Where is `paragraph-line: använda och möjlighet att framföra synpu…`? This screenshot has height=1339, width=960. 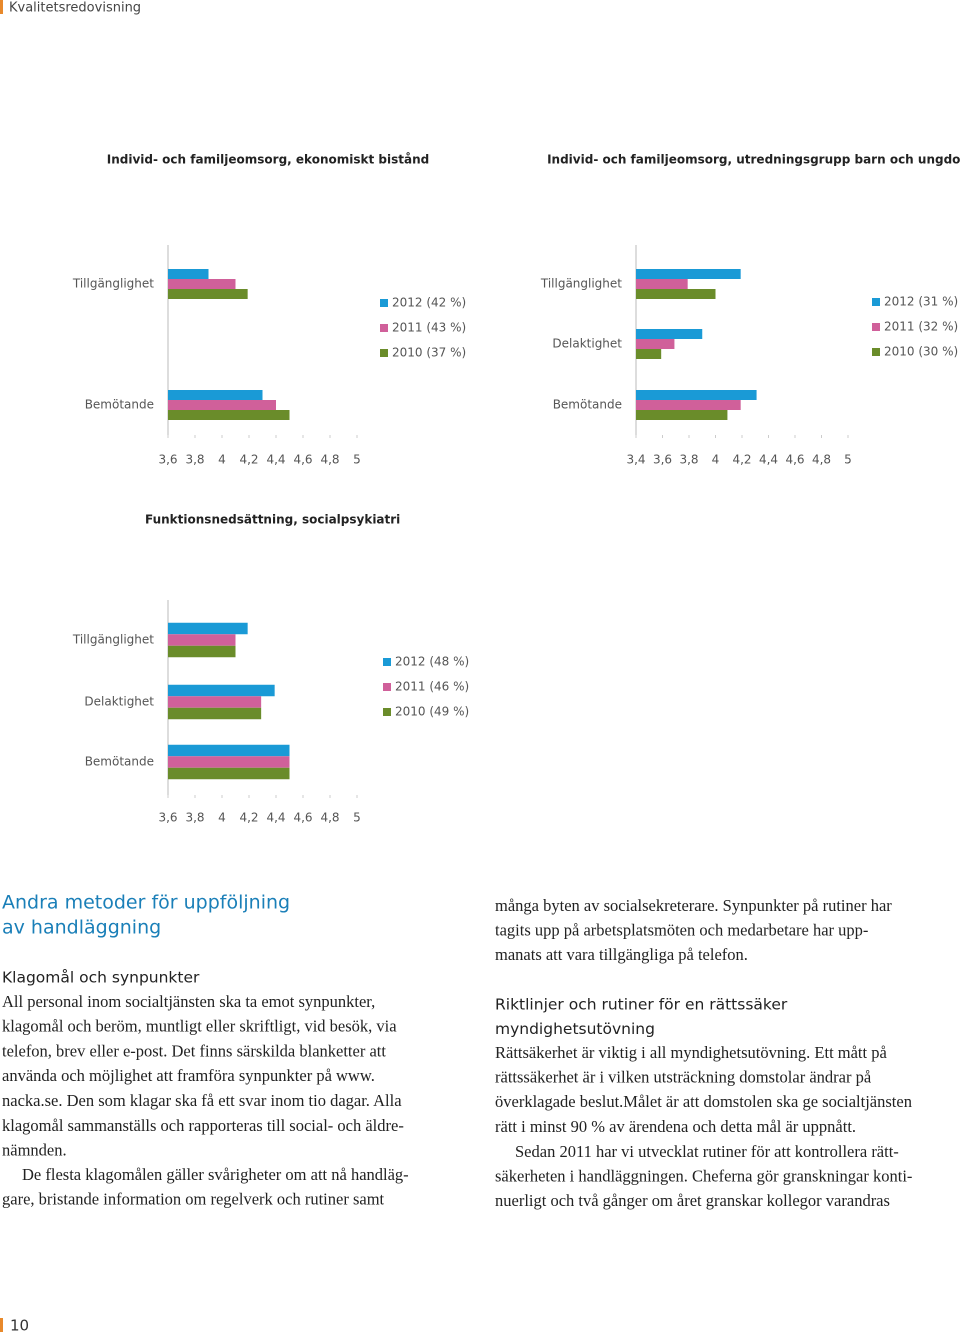 paragraph-line: använda och möjlighet att framföra synpu… is located at coordinates (188, 1075).